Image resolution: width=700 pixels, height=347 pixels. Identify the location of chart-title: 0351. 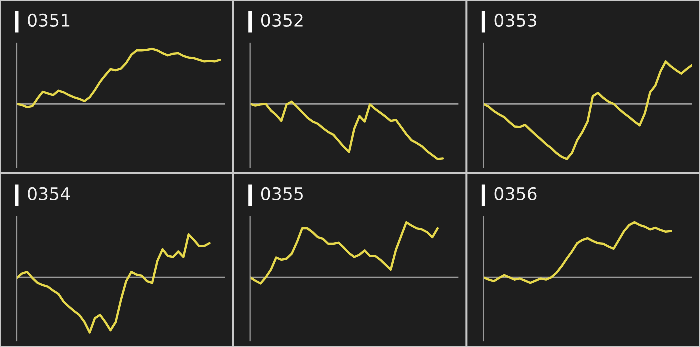
(49, 21).